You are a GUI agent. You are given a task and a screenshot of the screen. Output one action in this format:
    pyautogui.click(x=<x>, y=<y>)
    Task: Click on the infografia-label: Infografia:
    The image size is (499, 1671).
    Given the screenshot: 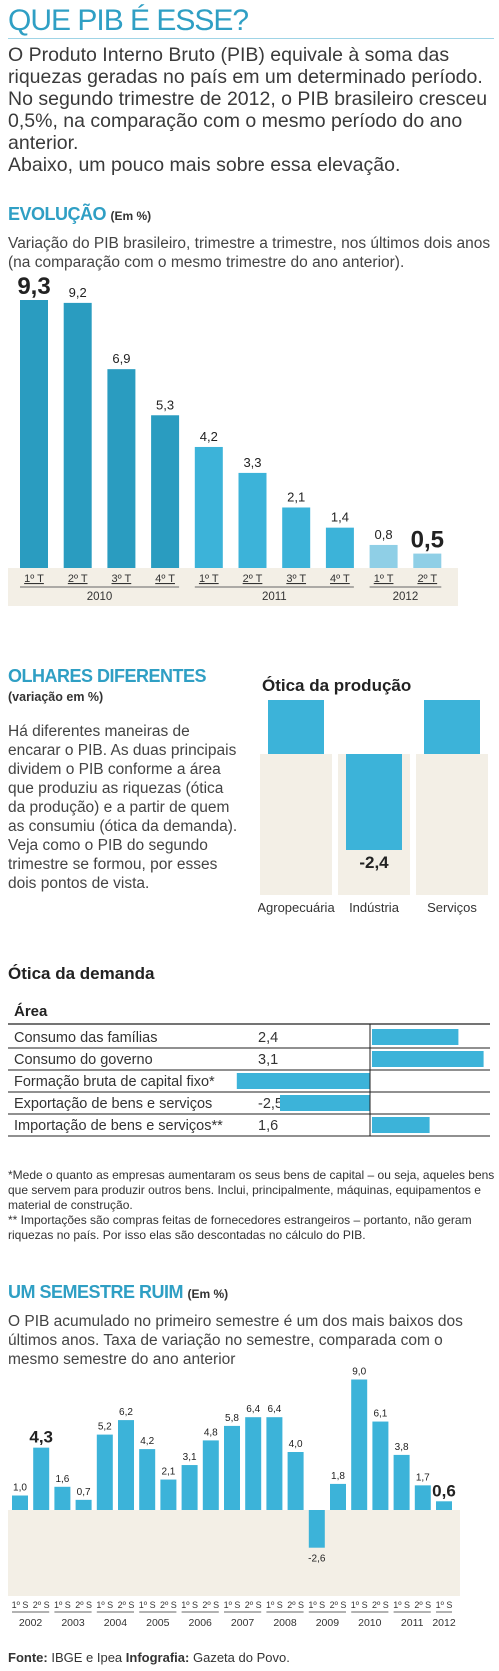 What is the action you would take?
    pyautogui.click(x=157, y=1657)
    